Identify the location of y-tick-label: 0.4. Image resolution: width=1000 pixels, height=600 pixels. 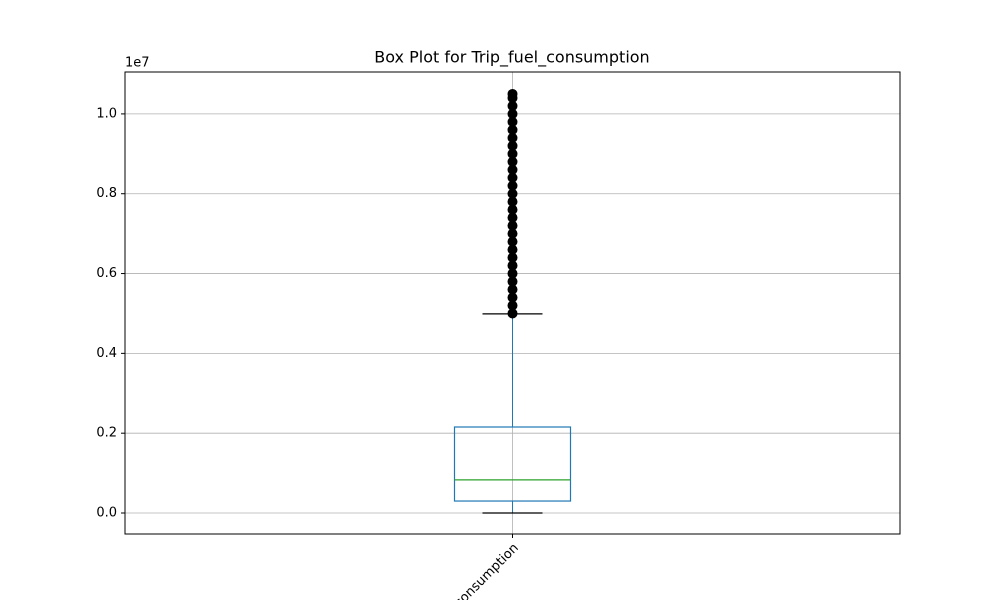
(106, 353).